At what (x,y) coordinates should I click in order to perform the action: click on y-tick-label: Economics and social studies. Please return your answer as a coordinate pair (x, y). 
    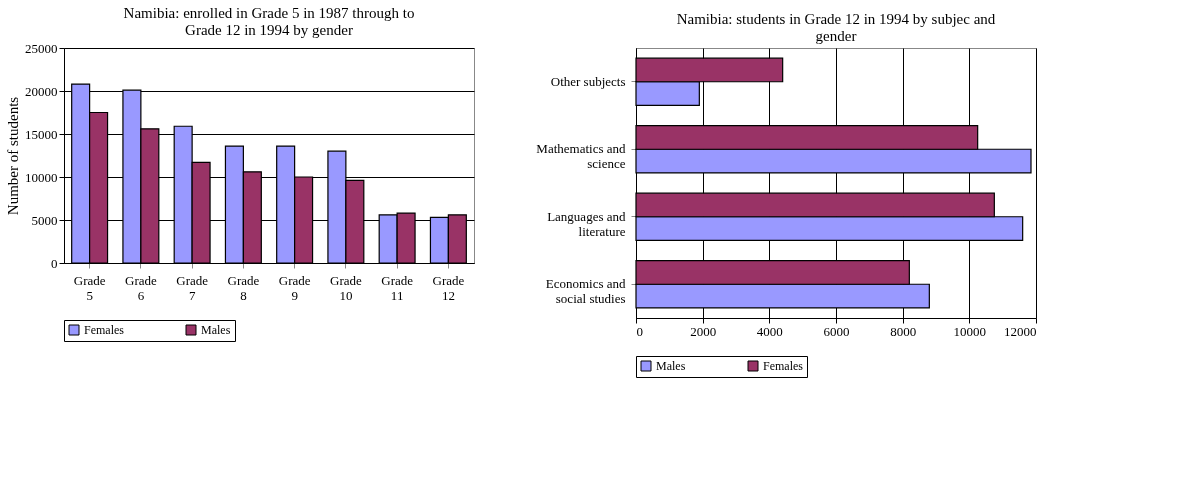
    Looking at the image, I should click on (585, 291).